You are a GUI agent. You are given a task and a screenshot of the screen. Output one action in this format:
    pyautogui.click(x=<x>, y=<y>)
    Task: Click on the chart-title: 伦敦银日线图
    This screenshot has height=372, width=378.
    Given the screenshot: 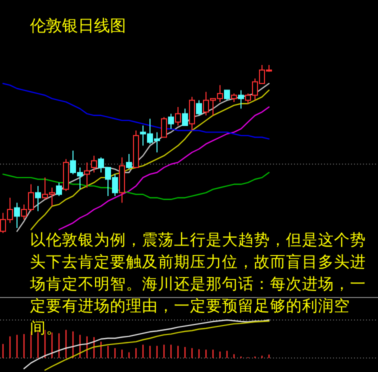 What is the action you would take?
    pyautogui.click(x=78, y=26)
    